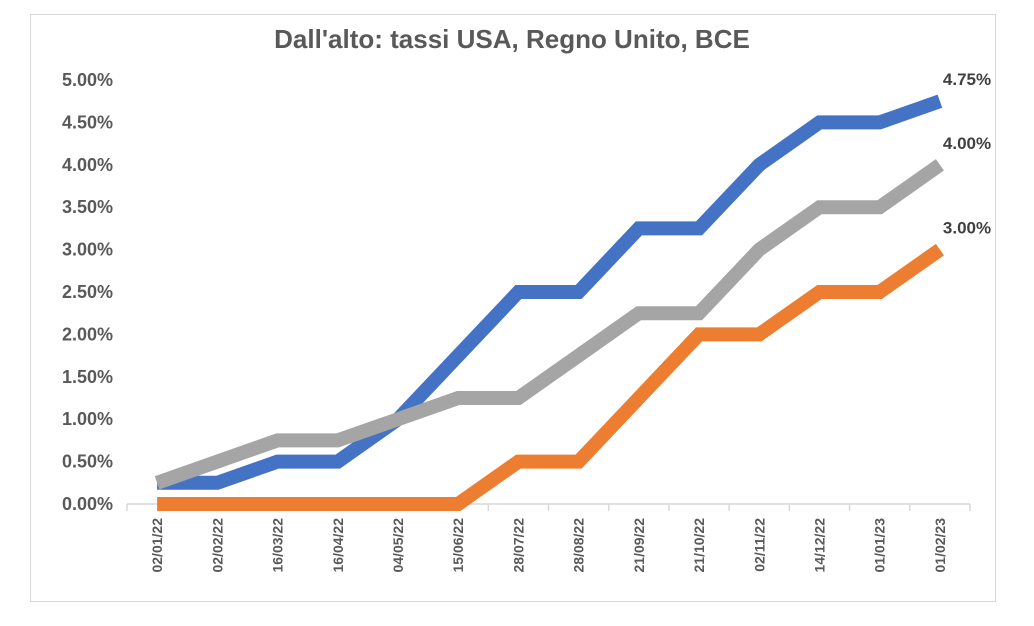  What do you see at coordinates (967, 79) in the screenshot?
I see `data-label-0: 4.75%` at bounding box center [967, 79].